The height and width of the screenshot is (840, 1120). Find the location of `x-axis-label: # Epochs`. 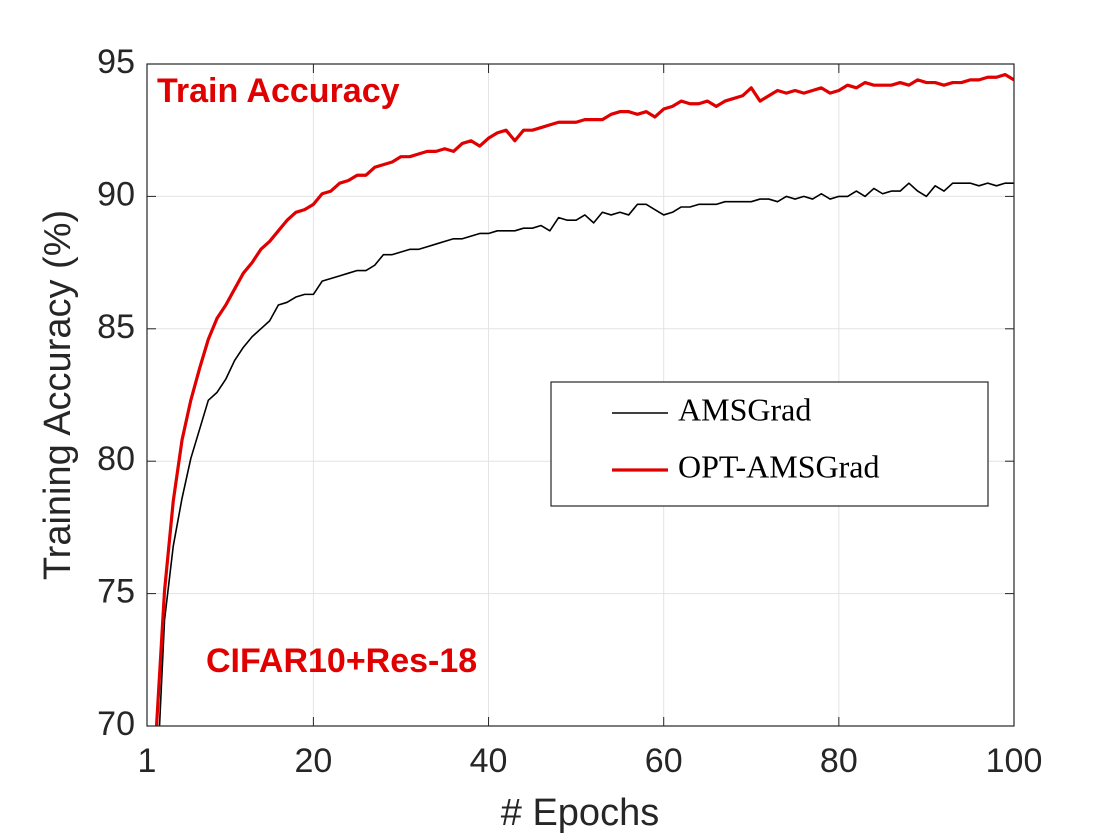

x-axis-label: # Epochs is located at coordinates (580, 813).